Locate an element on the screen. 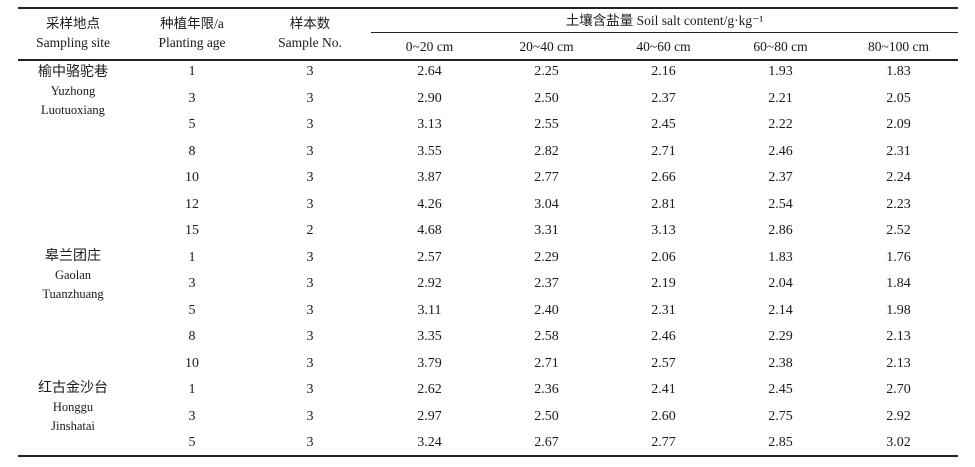 The height and width of the screenshot is (467, 975). salt-80-100-cell: 2.70 is located at coordinates (898, 389).